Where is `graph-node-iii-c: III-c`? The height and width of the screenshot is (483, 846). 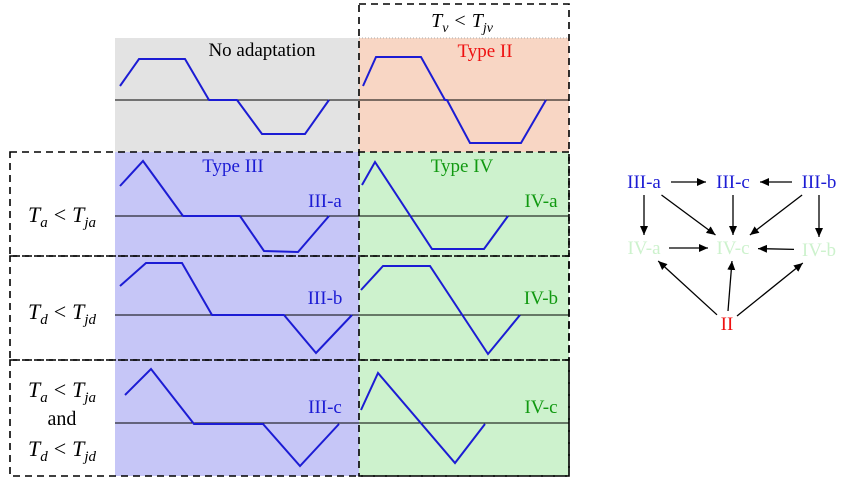 graph-node-iii-c: III-c is located at coordinates (733, 182).